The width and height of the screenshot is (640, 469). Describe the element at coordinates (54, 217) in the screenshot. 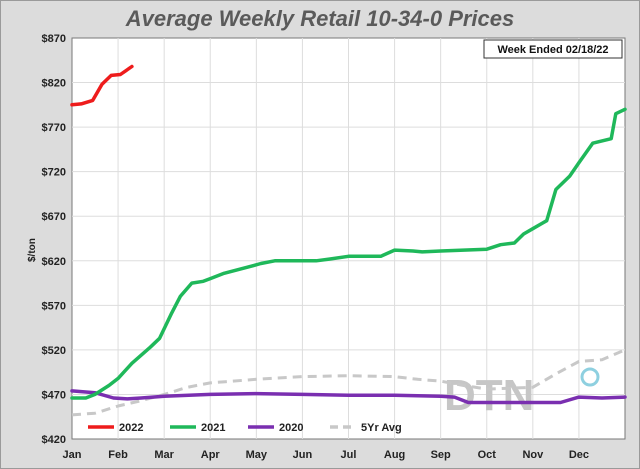

I see `y-tick-label: $670` at that location.